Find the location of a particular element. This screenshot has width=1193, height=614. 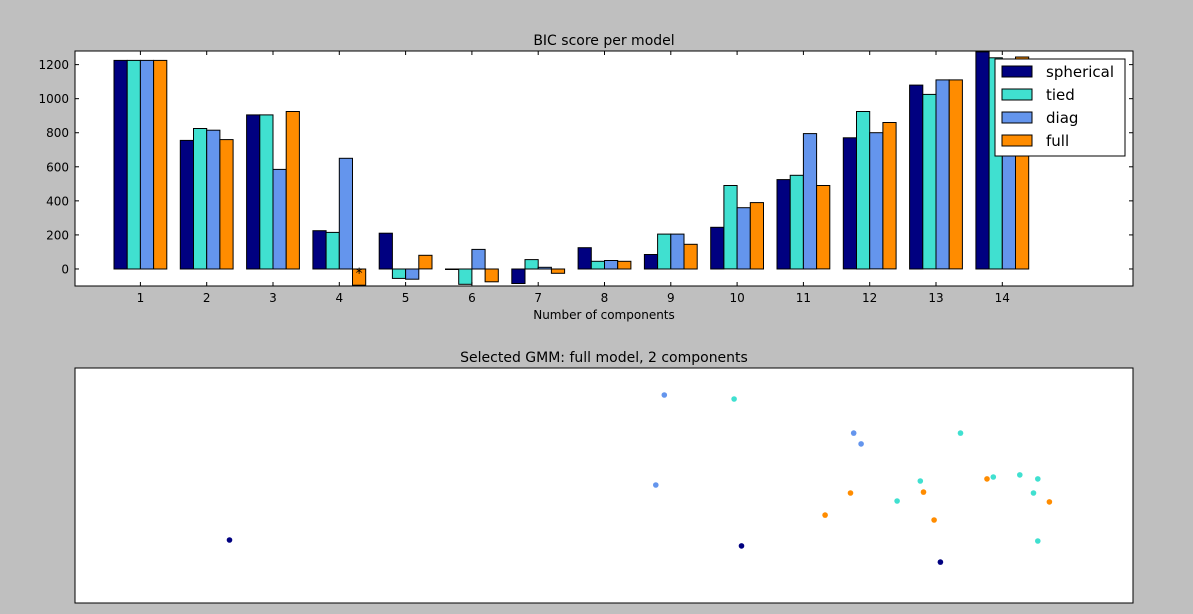

x-tick-label: 1 is located at coordinates (141, 298).